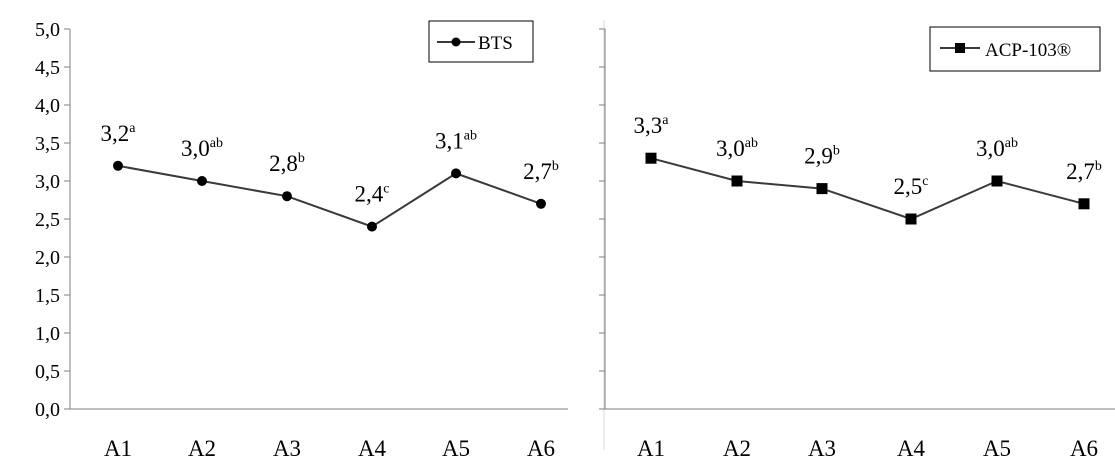 The width and height of the screenshot is (1115, 461). I want to click on data-label: 2,9b, so click(822, 156).